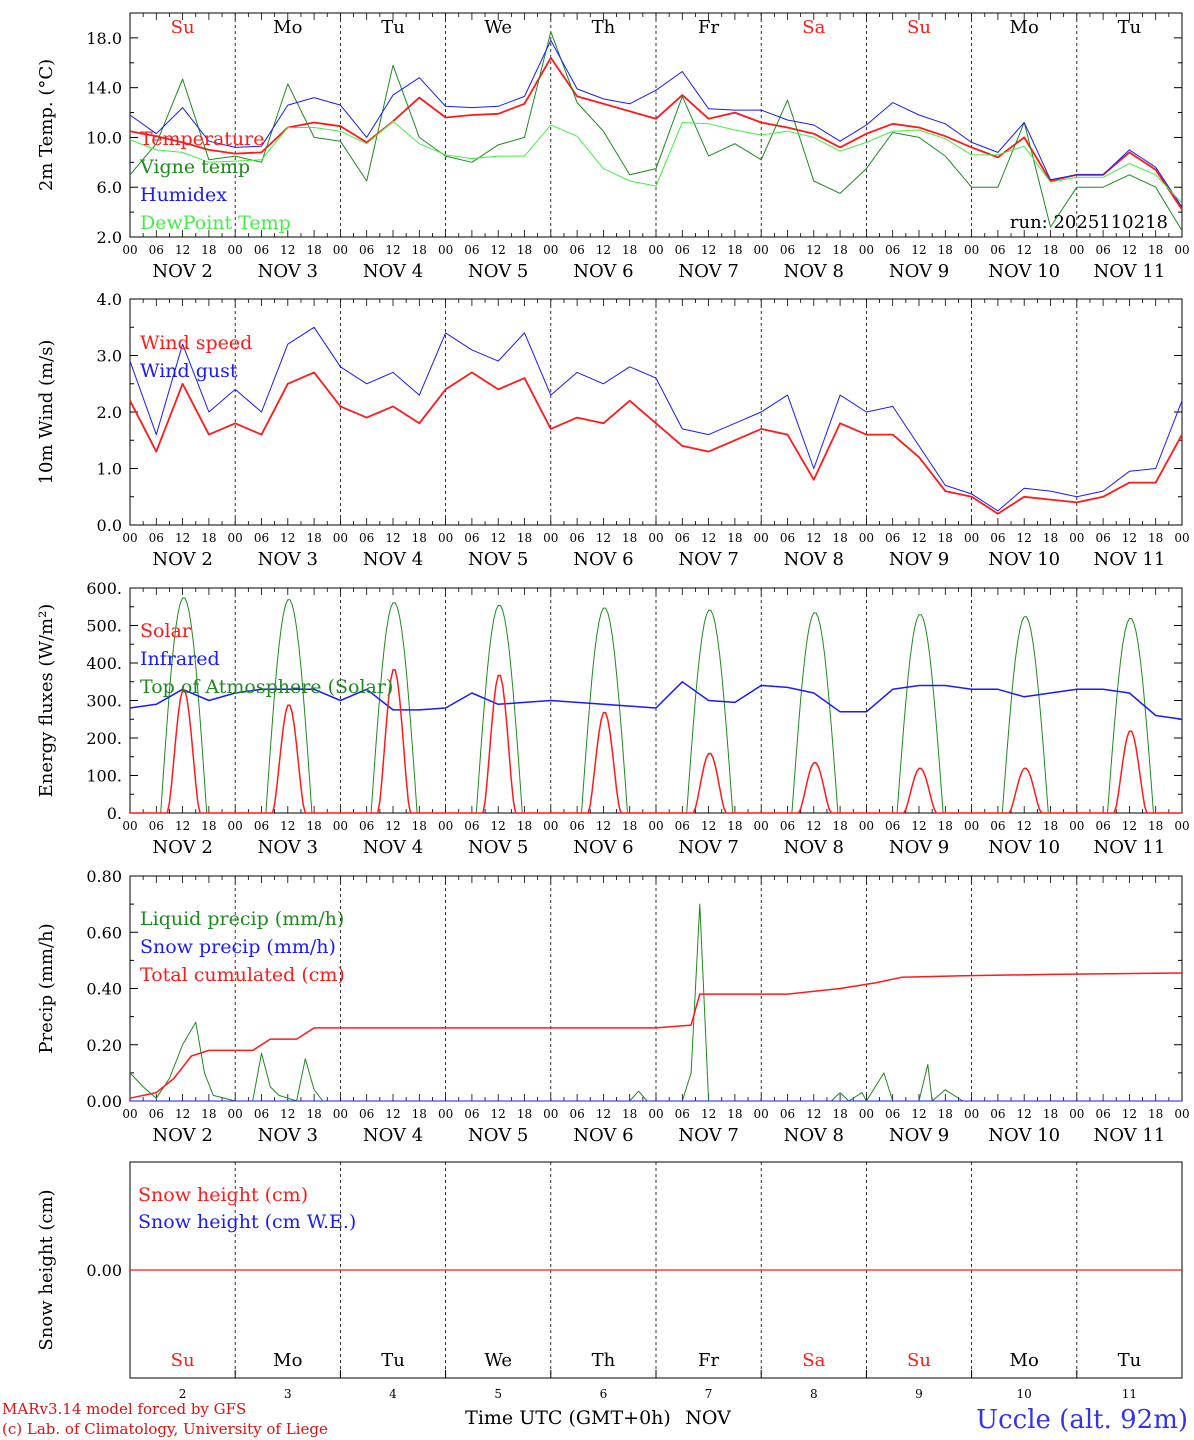 Image resolution: width=1194 pixels, height=1440 pixels. What do you see at coordinates (709, 1394) in the screenshot?
I see `day-number-label: 7` at bounding box center [709, 1394].